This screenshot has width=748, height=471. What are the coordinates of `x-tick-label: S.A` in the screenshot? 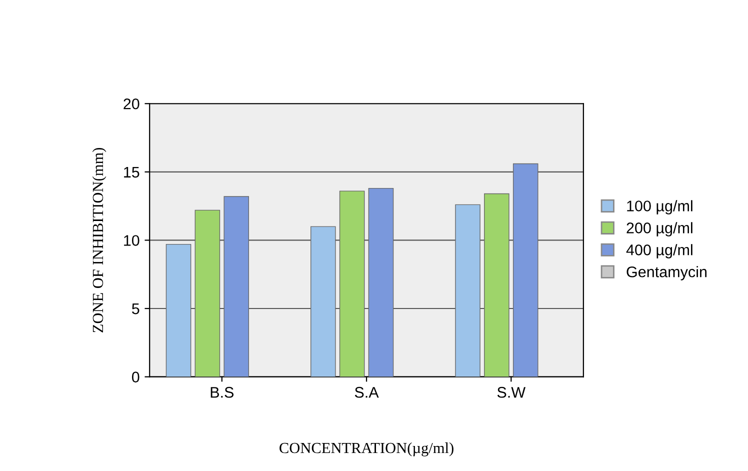 It's located at (366, 392).